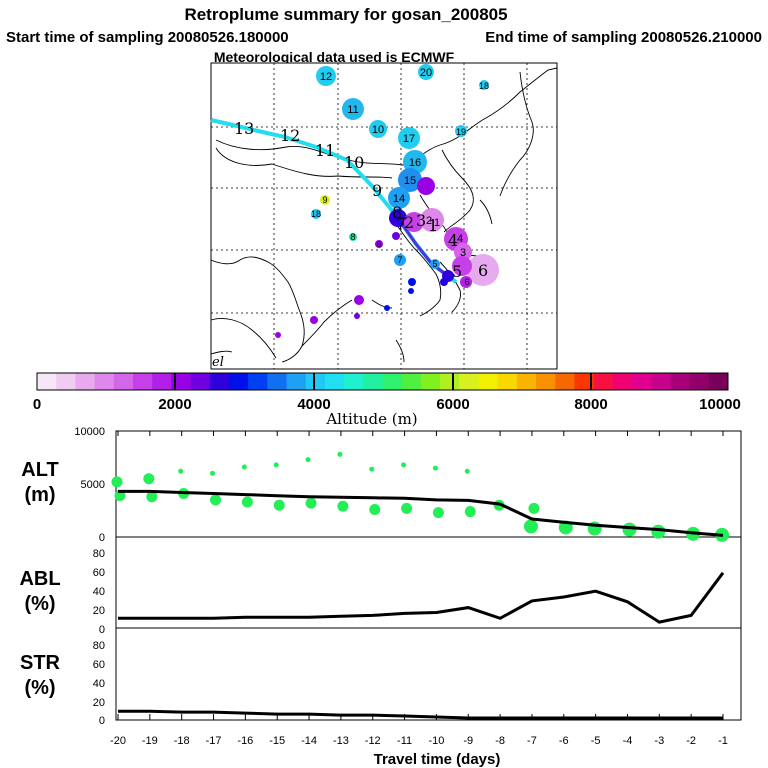 This screenshot has height=768, width=768. I want to click on trajectory-label: 3, so click(421, 220).